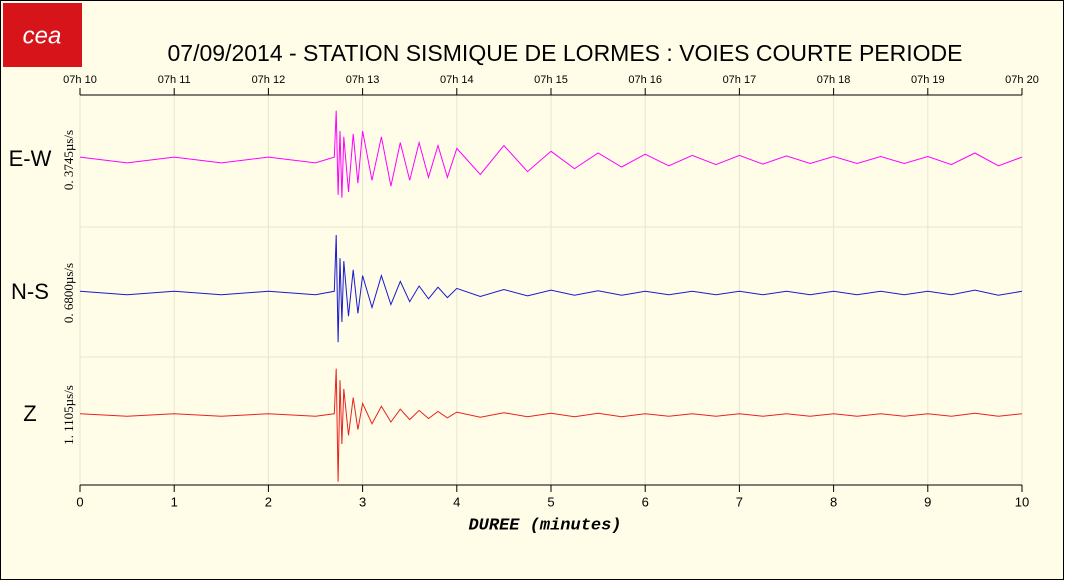 This screenshot has height=581, width=1065. What do you see at coordinates (1022, 501) in the screenshot?
I see `x-tick-label: 10` at bounding box center [1022, 501].